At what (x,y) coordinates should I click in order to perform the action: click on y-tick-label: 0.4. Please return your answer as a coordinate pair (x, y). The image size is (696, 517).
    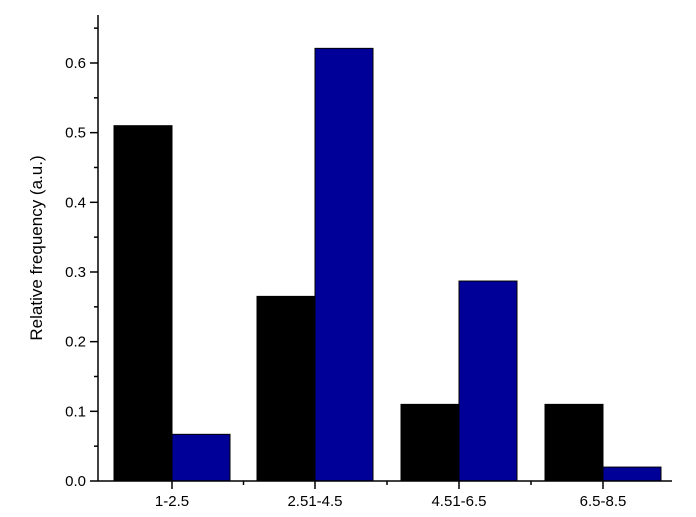
    Looking at the image, I should click on (75, 202).